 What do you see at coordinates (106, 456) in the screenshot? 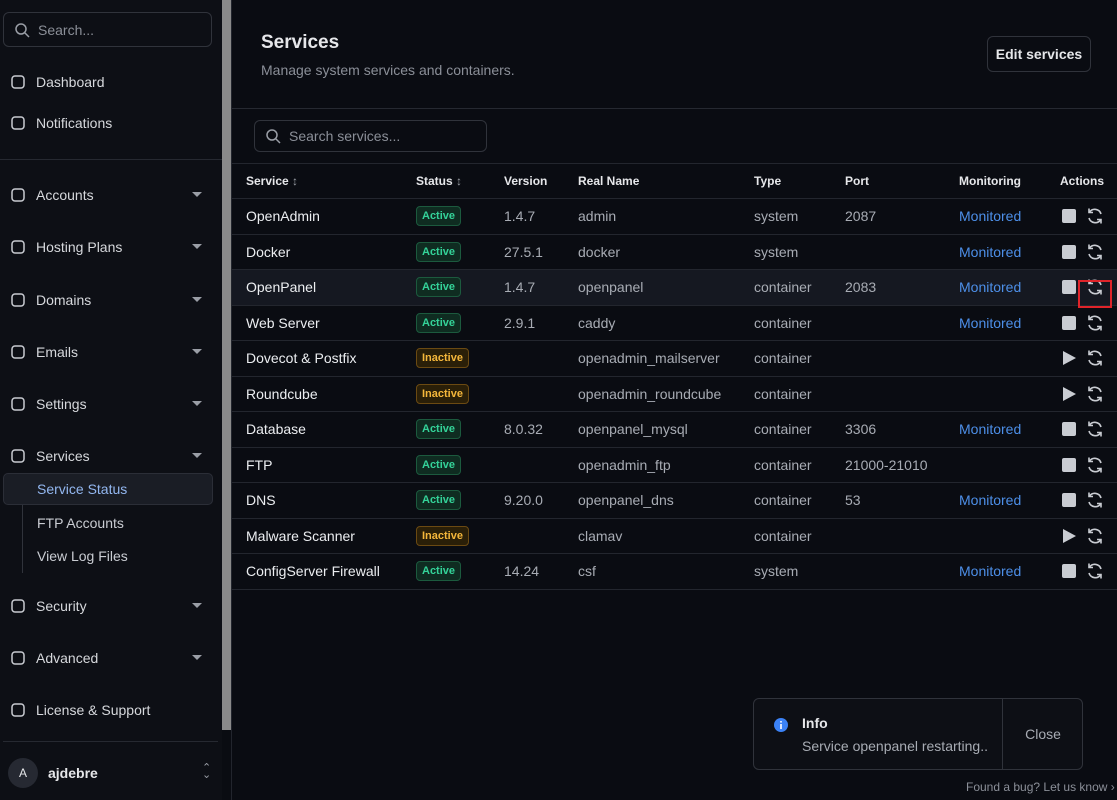
I see `nav-item: Services` at bounding box center [106, 456].